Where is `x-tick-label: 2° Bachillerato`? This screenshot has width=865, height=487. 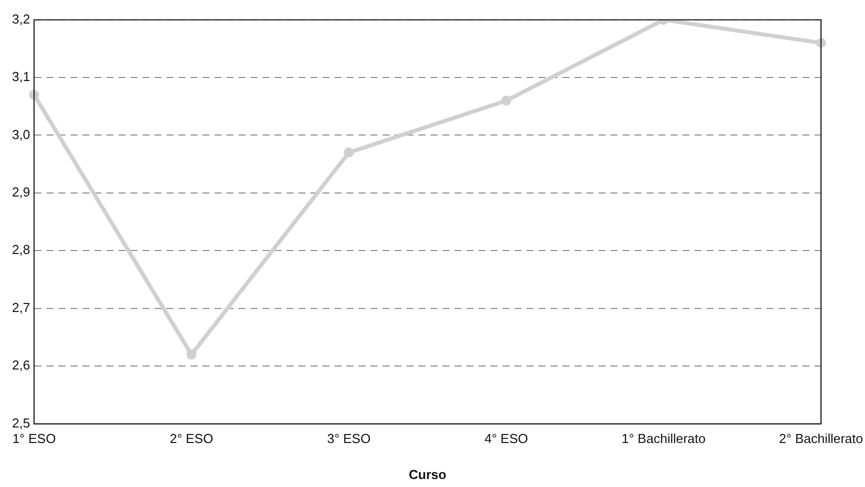
x-tick-label: 2° Bachillerato is located at coordinates (821, 438).